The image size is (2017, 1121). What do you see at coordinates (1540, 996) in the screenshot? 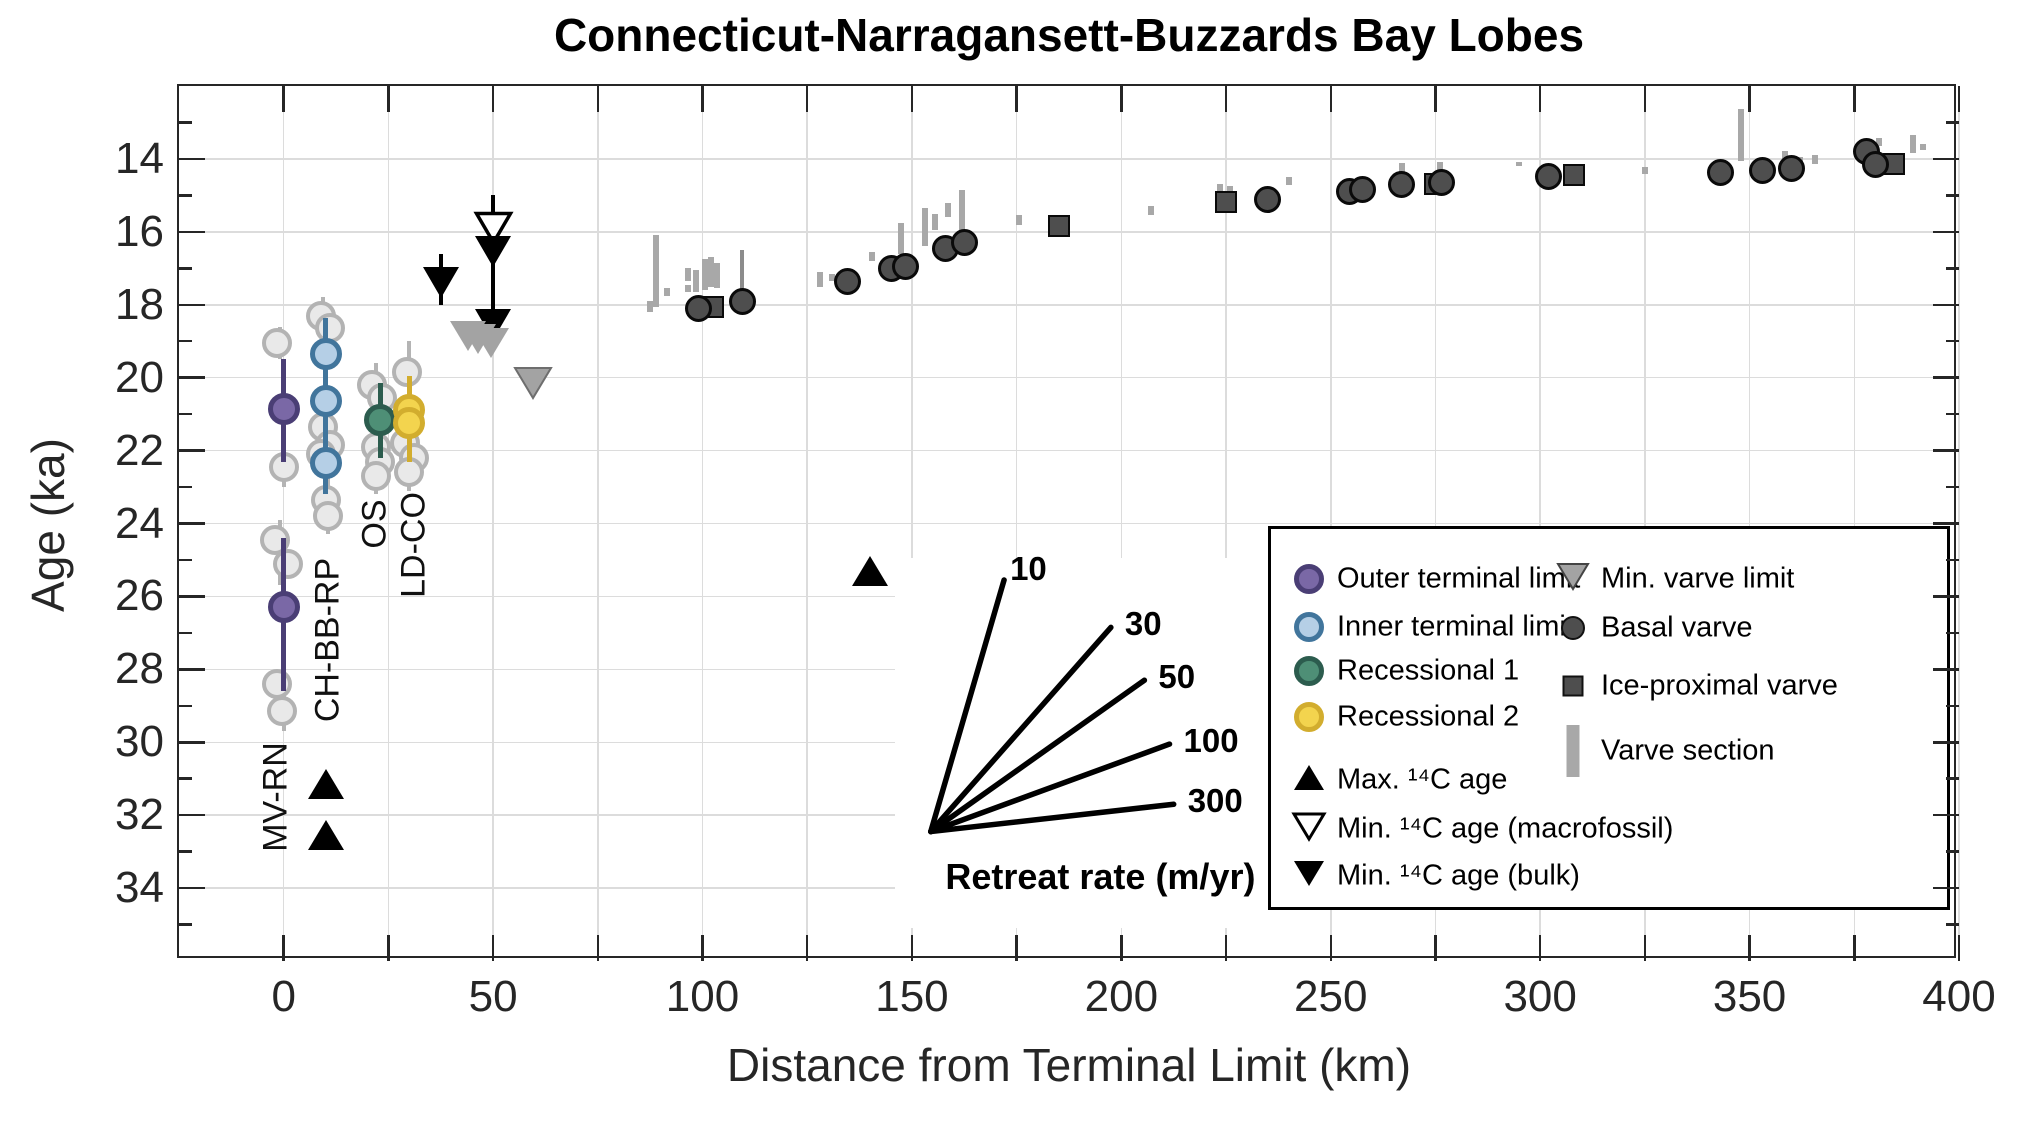
I see `x-tick-label: 300` at bounding box center [1540, 996].